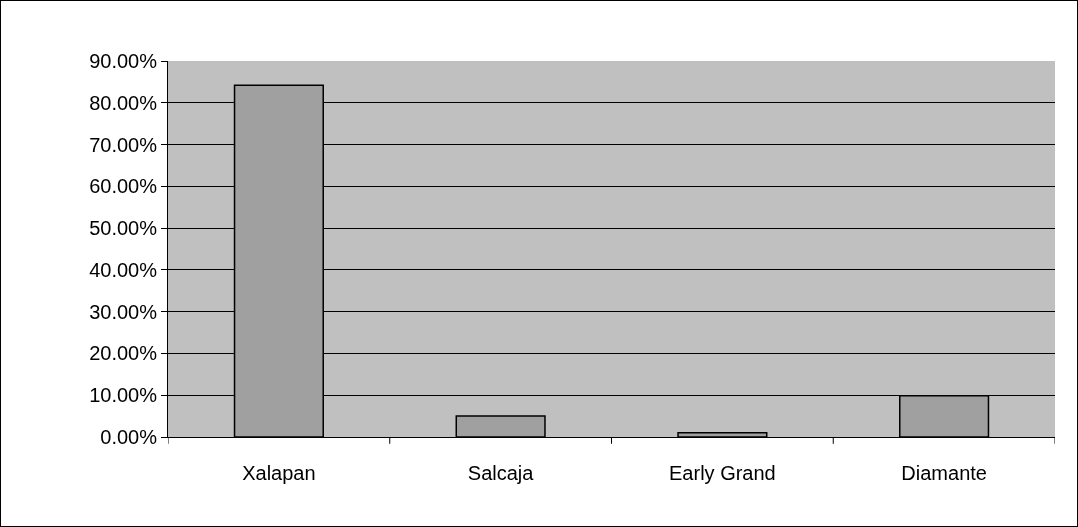 Image resolution: width=1078 pixels, height=527 pixels. What do you see at coordinates (123, 61) in the screenshot?
I see `y-tick-label: 90.00%` at bounding box center [123, 61].